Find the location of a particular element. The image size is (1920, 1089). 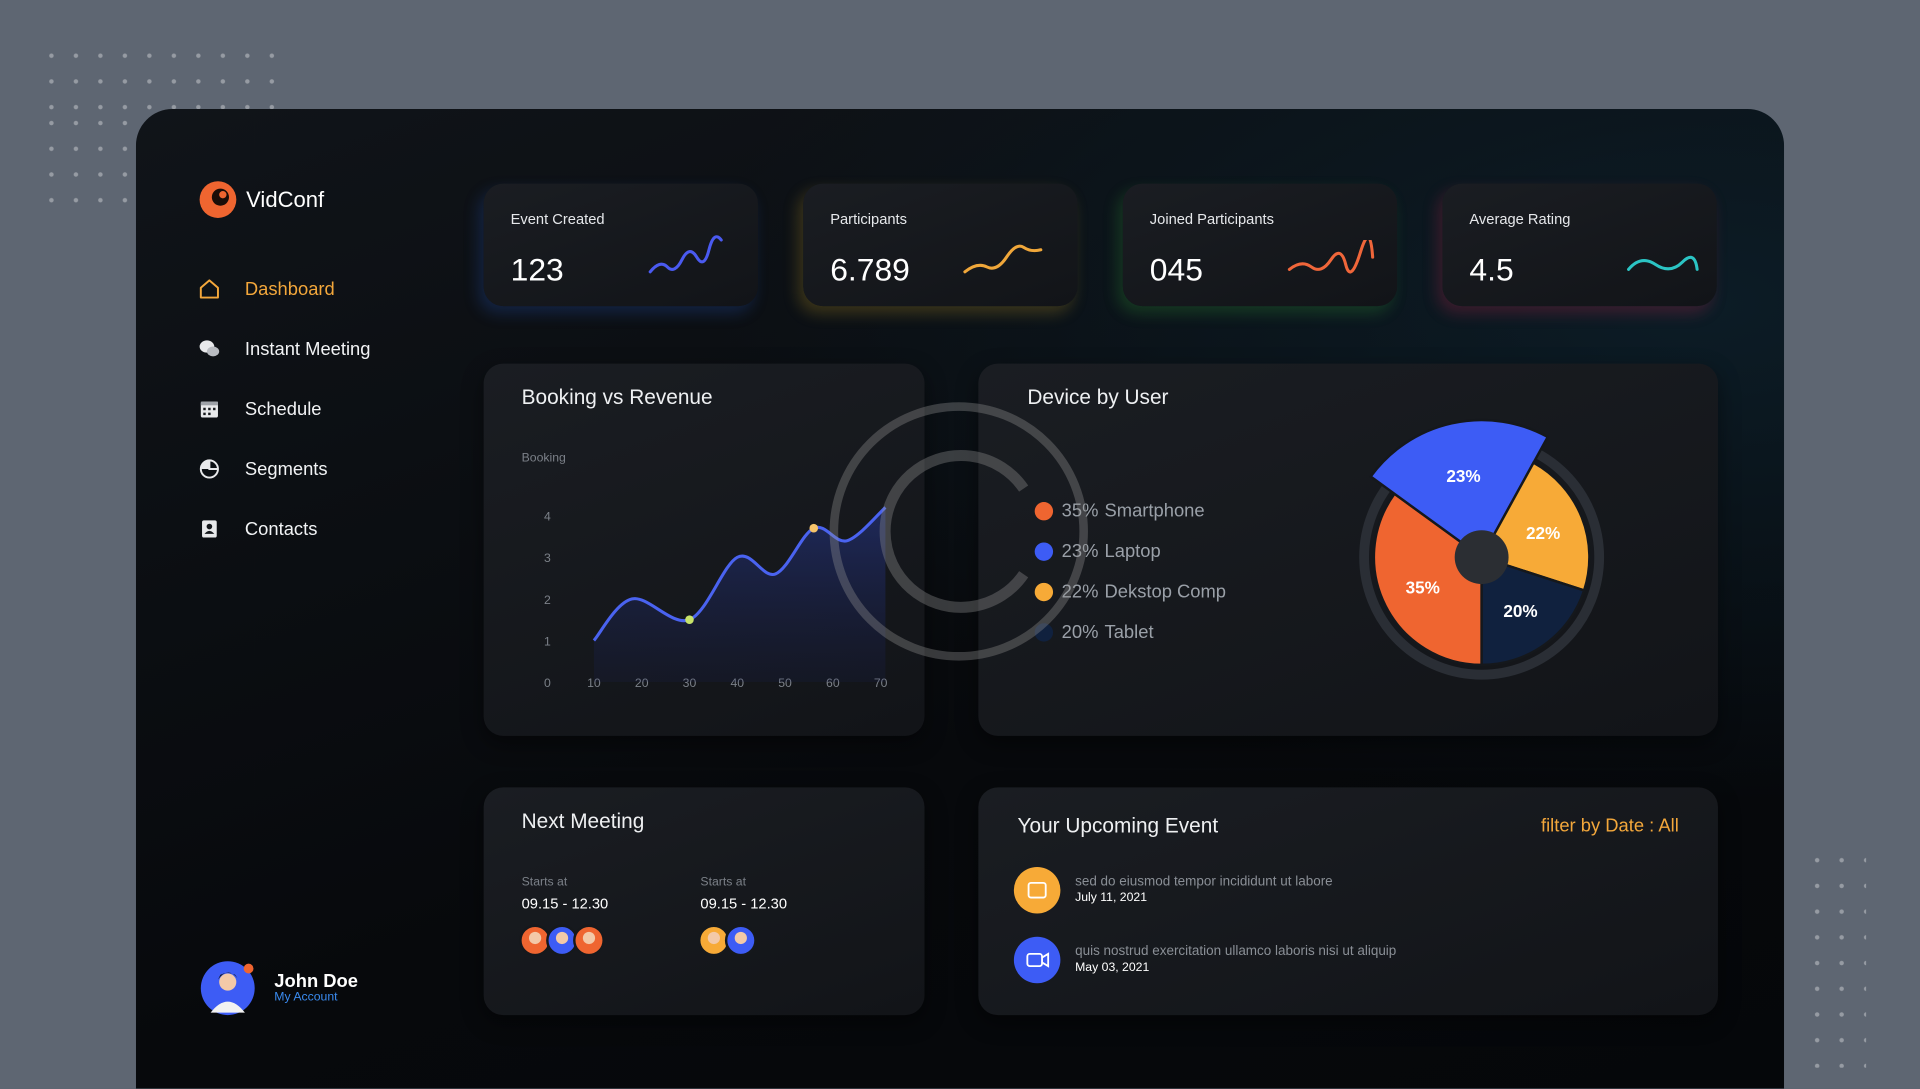

legend-item: 23% Laptop is located at coordinates (1097, 552).